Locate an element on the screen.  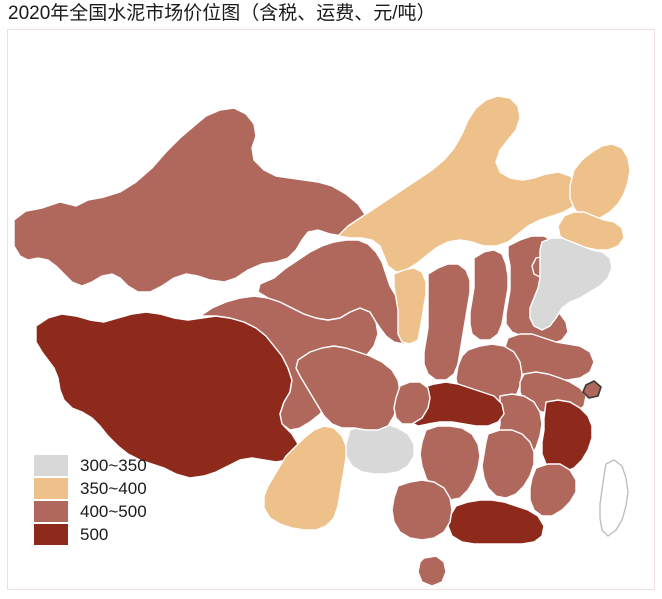
legend-row-1: 300~350 is located at coordinates (129, 465).